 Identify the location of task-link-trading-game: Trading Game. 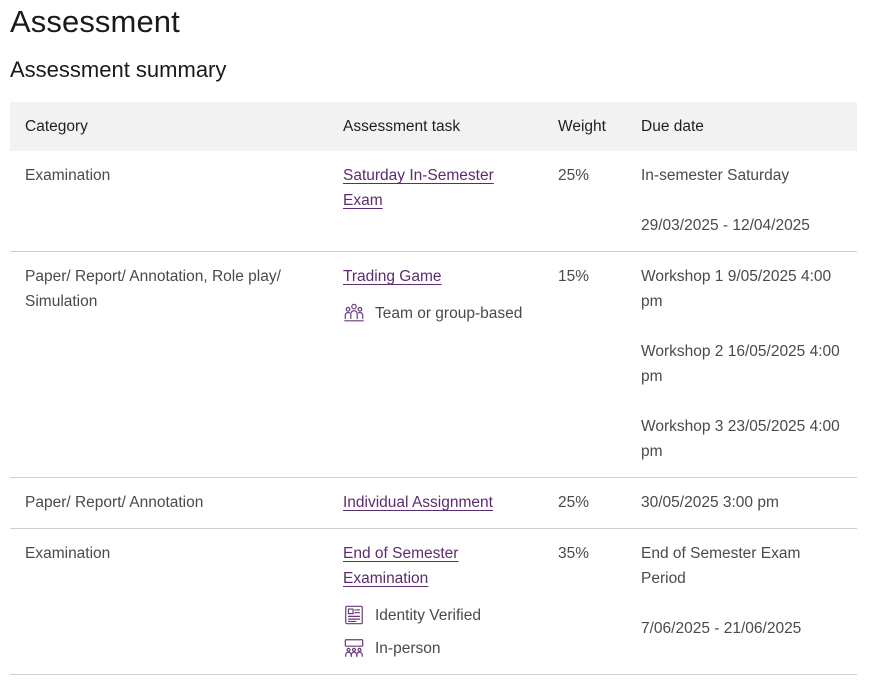
(392, 276).